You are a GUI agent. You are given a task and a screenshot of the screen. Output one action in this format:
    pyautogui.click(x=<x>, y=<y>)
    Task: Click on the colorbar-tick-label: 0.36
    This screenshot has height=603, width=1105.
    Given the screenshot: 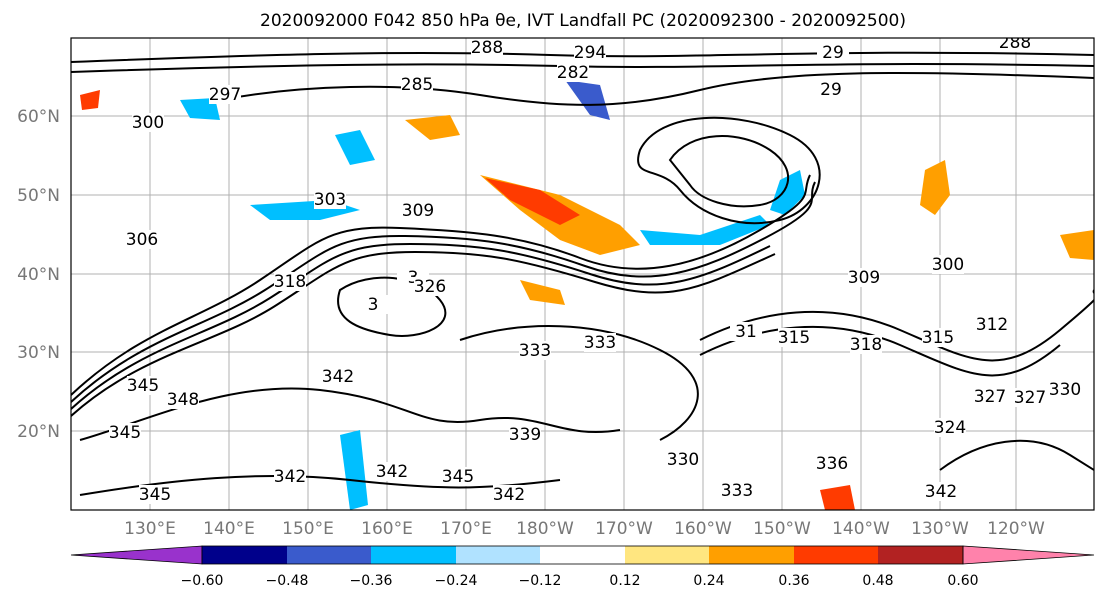 What is the action you would take?
    pyautogui.click(x=793, y=581)
    